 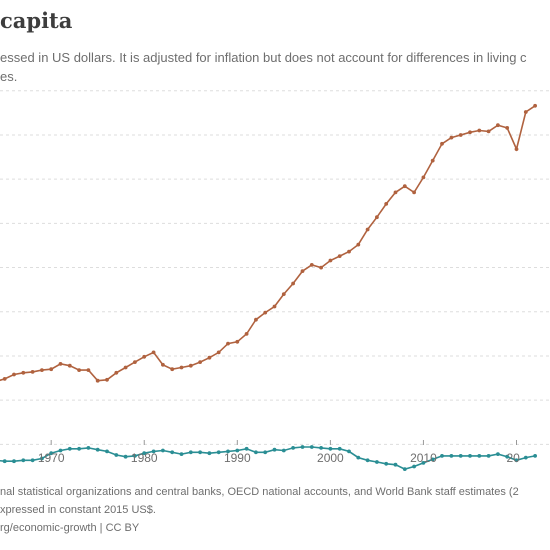 What do you see at coordinates (144, 458) in the screenshot?
I see `x-tick-label: 1980` at bounding box center [144, 458].